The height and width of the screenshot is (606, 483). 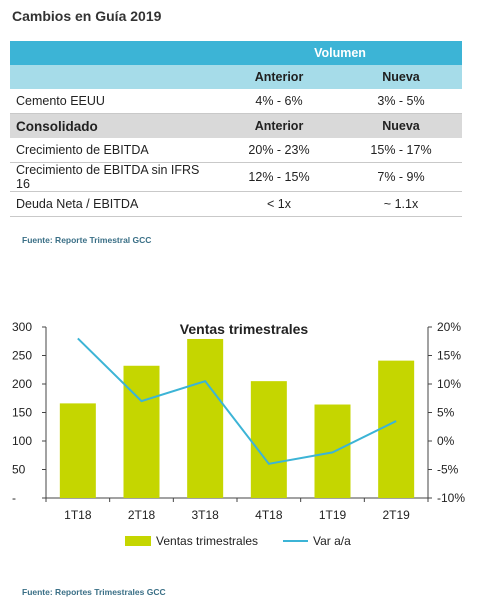 I want to click on bar-1T19, so click(x=332, y=451).